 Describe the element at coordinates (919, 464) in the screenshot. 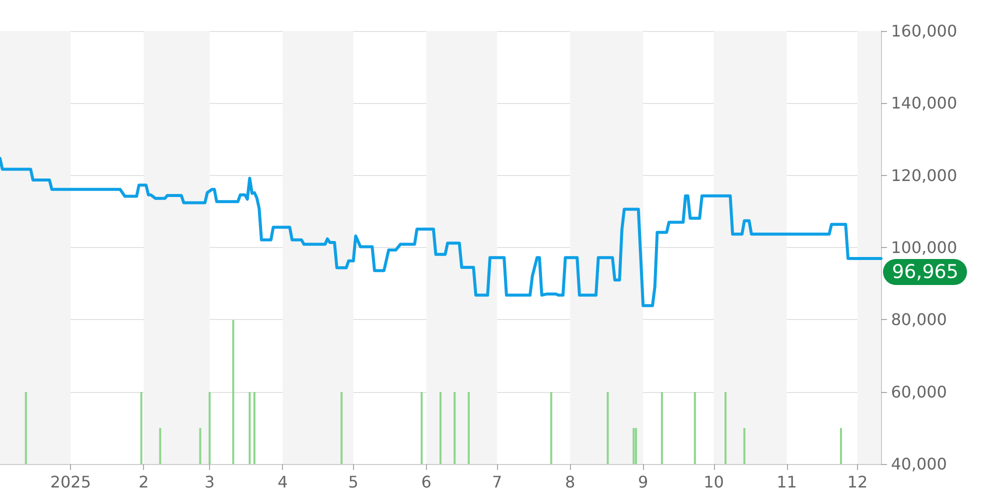

I see `y-tick-label: 40,000` at that location.